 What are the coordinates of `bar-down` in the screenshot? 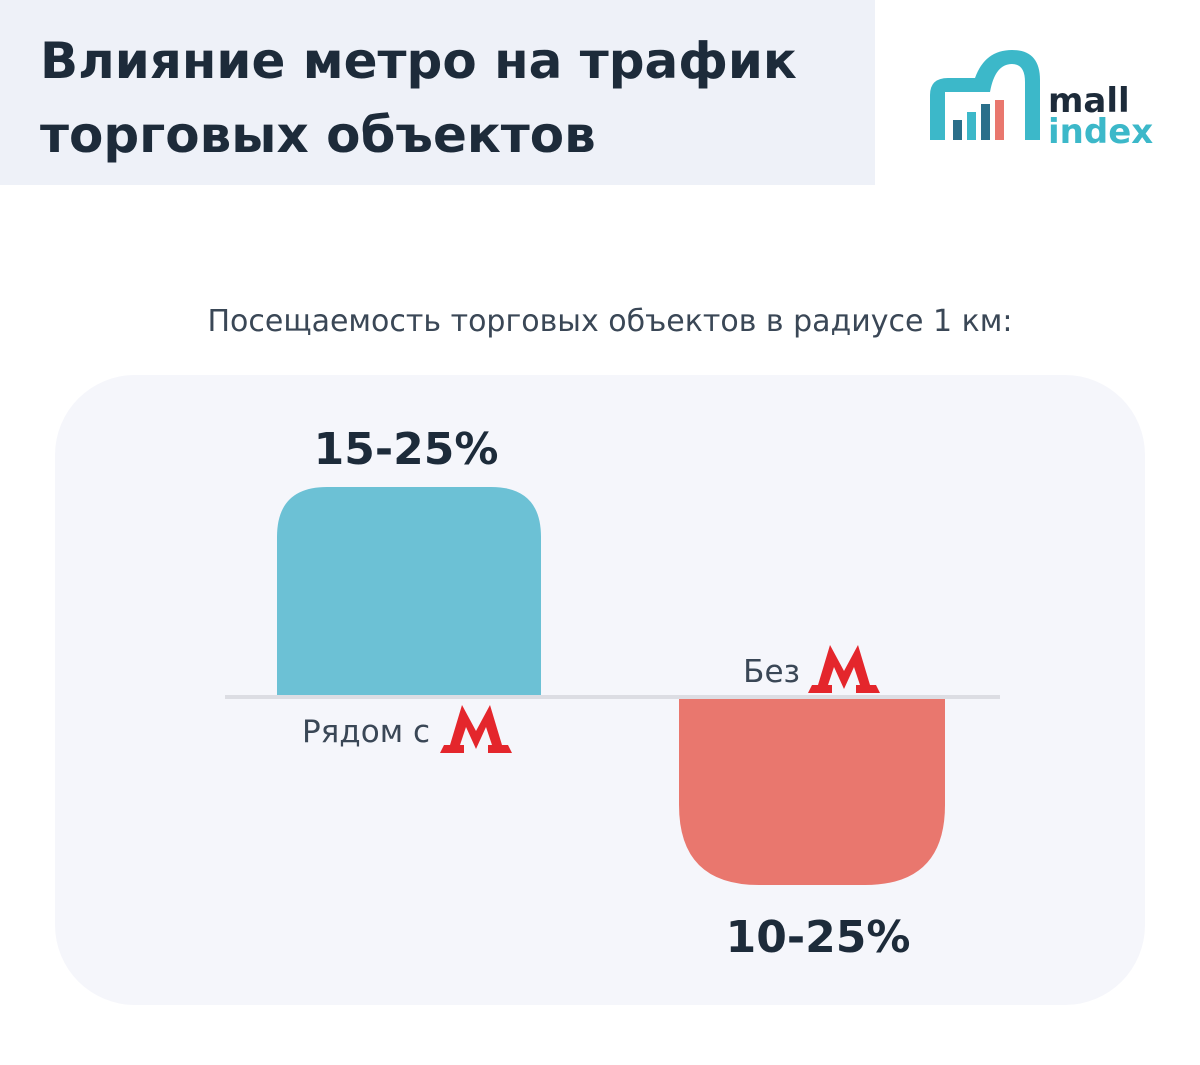 It's located at (812, 791).